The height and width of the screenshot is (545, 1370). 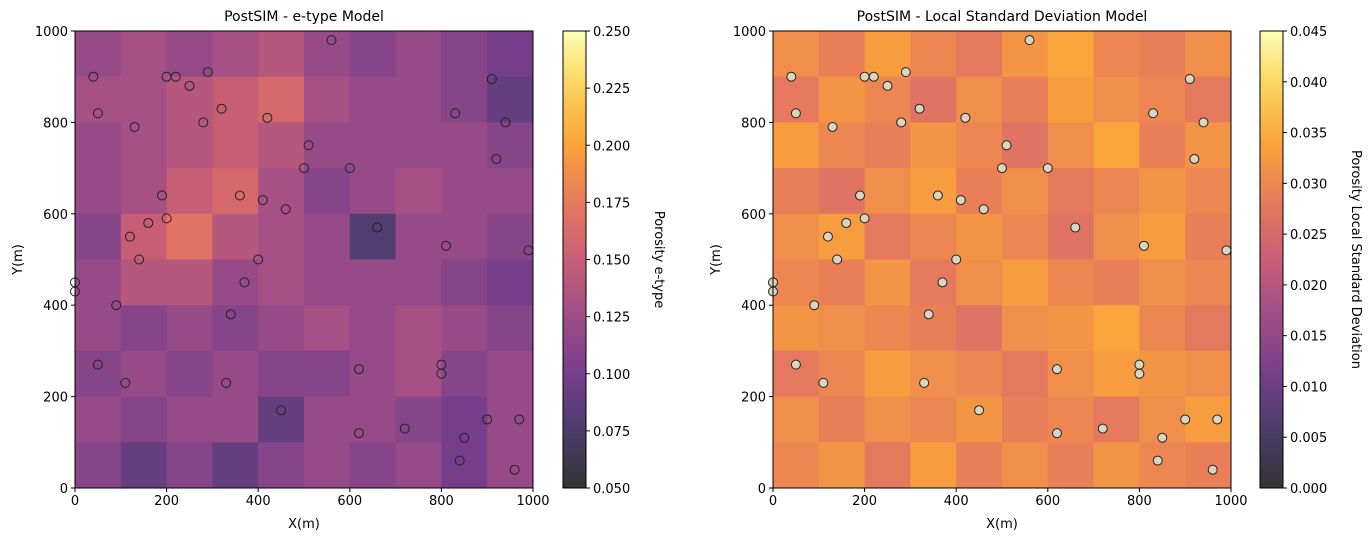 I want to click on colorbar-tick-label: 0.005, so click(x=1308, y=438).